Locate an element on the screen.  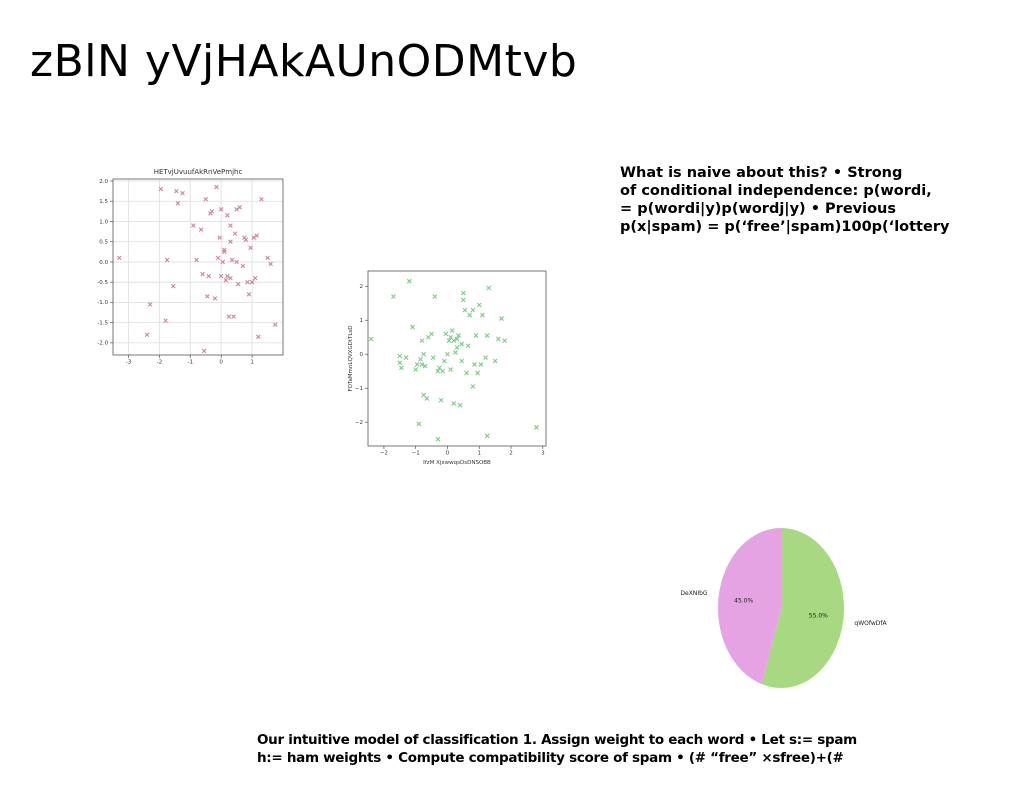
y-tick-label: 1 is located at coordinates (362, 321).